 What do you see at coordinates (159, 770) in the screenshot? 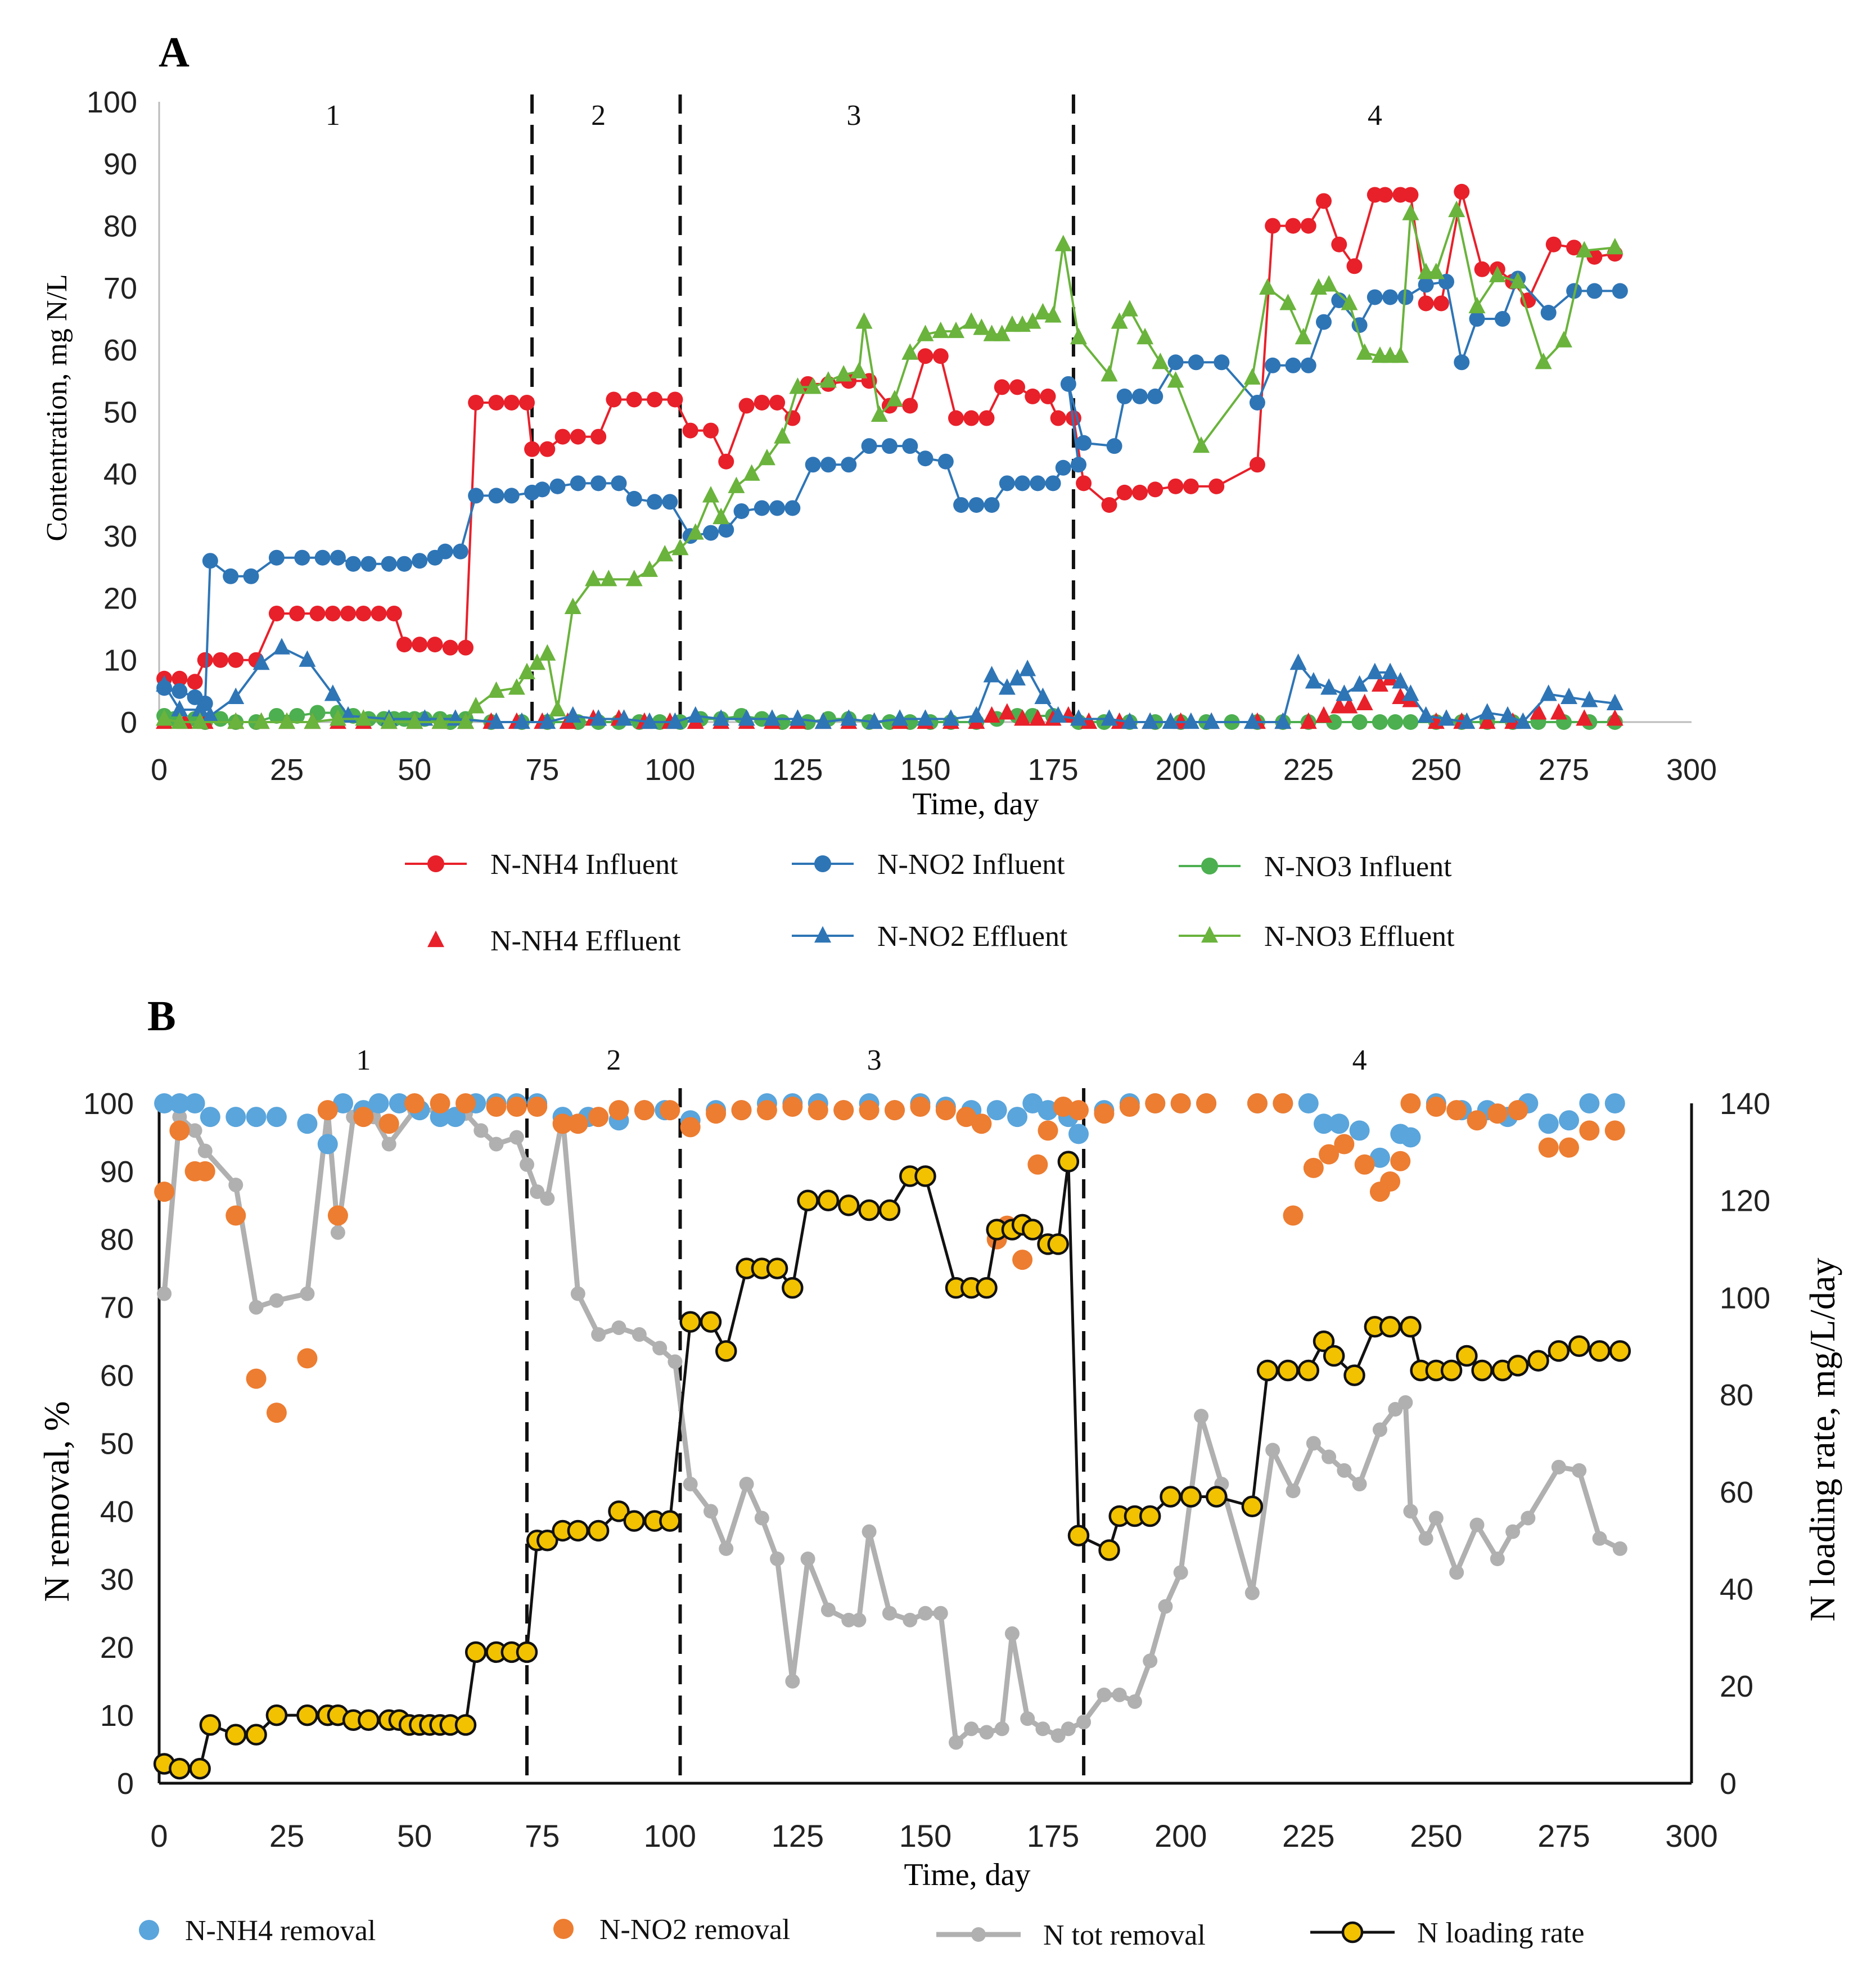
I see `panel-a-x-tick-0: 0` at bounding box center [159, 770].